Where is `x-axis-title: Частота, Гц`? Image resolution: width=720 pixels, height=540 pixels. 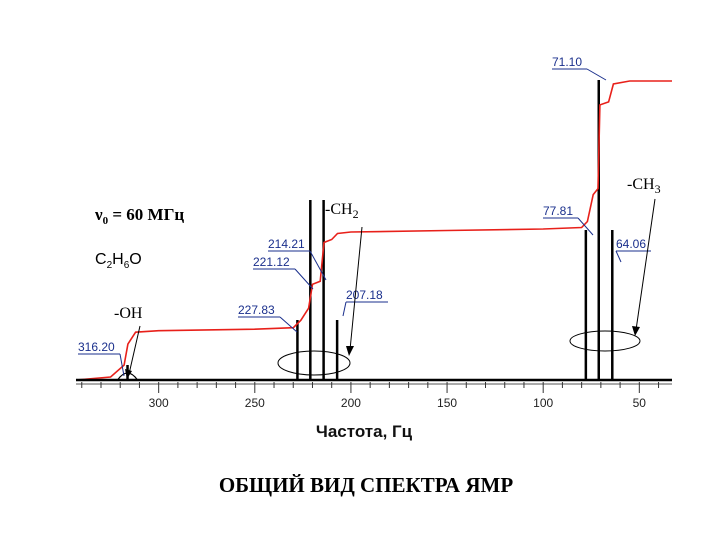
x-axis-title: Частота, Гц is located at coordinates (364, 431).